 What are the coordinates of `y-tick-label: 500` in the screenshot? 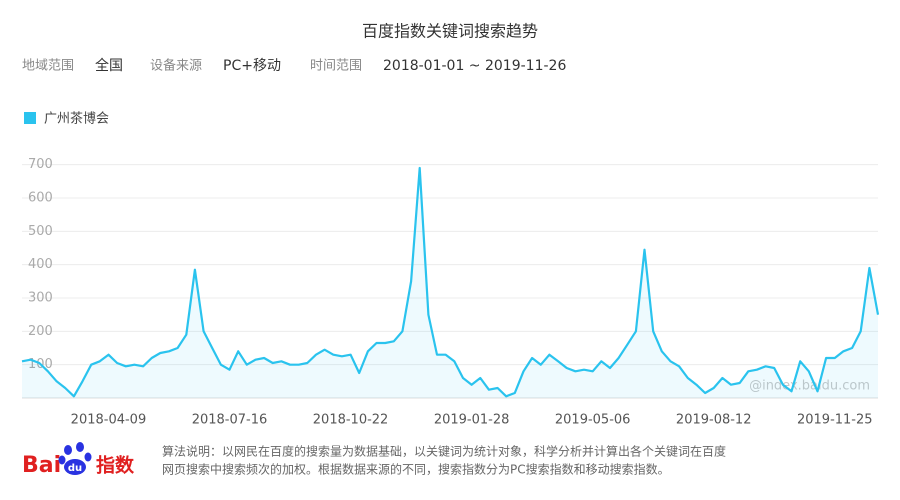 It's located at (40, 231).